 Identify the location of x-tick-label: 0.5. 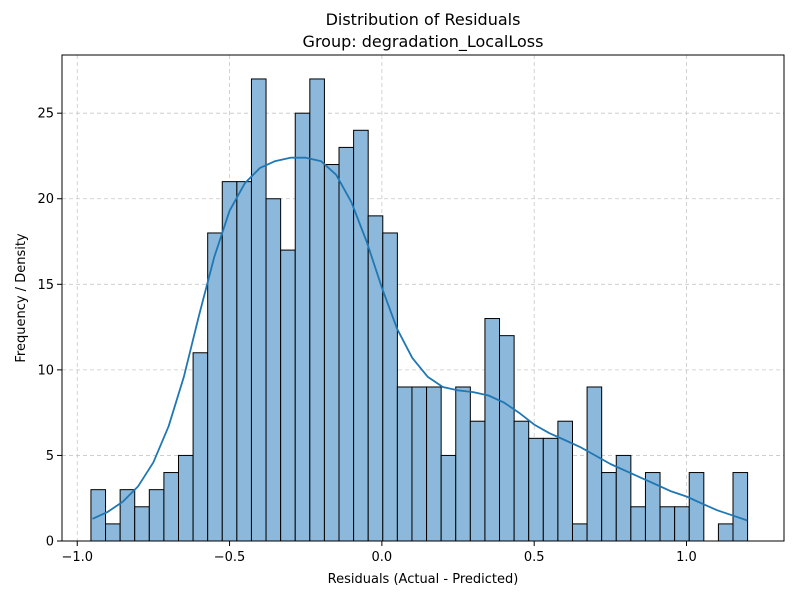
(534, 557).